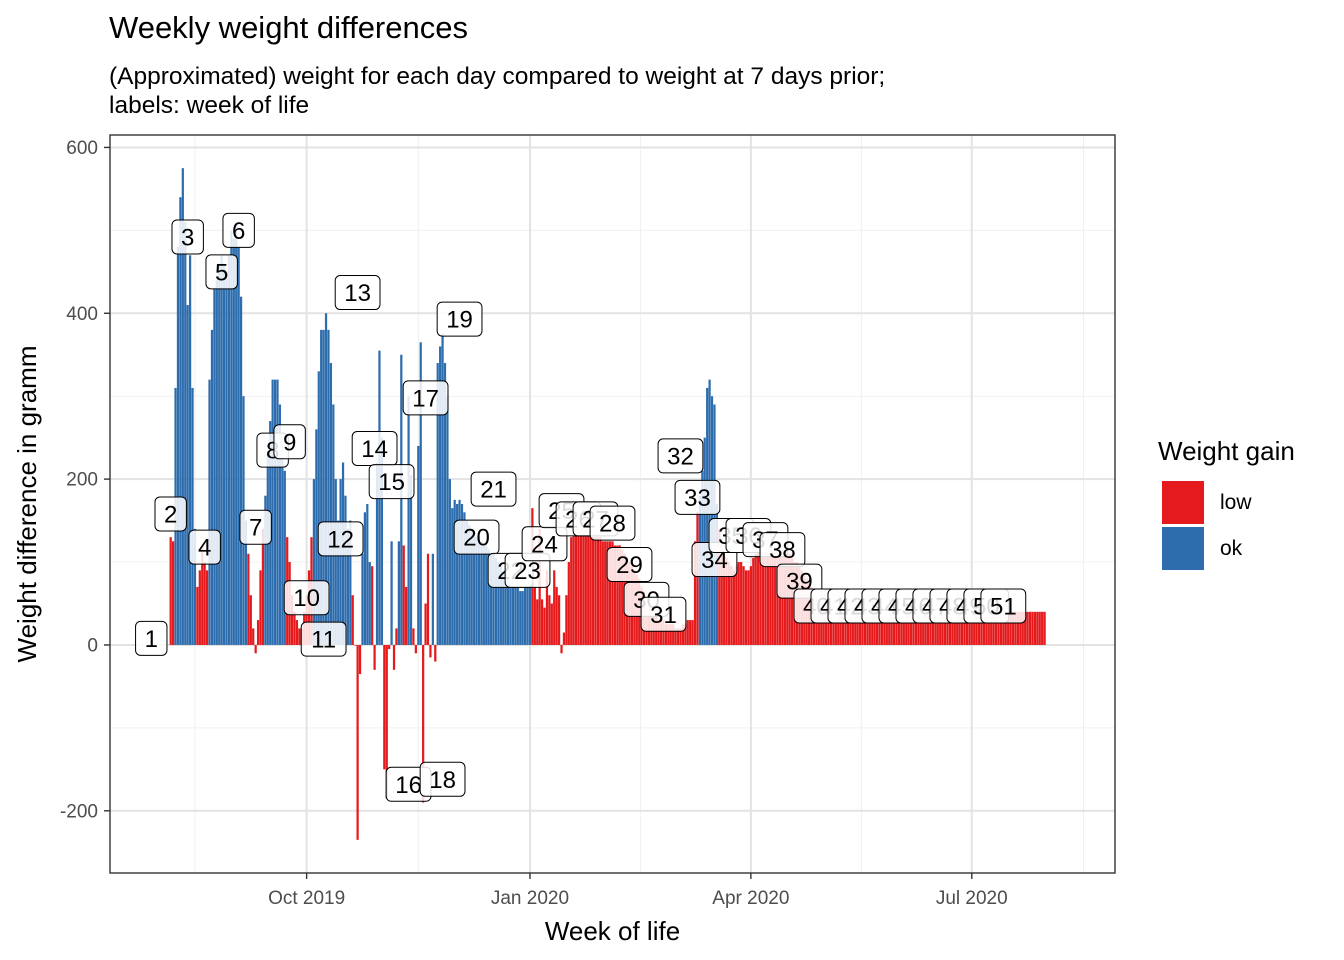 This screenshot has height=960, width=1344. I want to click on week-label: 12, so click(340, 539).